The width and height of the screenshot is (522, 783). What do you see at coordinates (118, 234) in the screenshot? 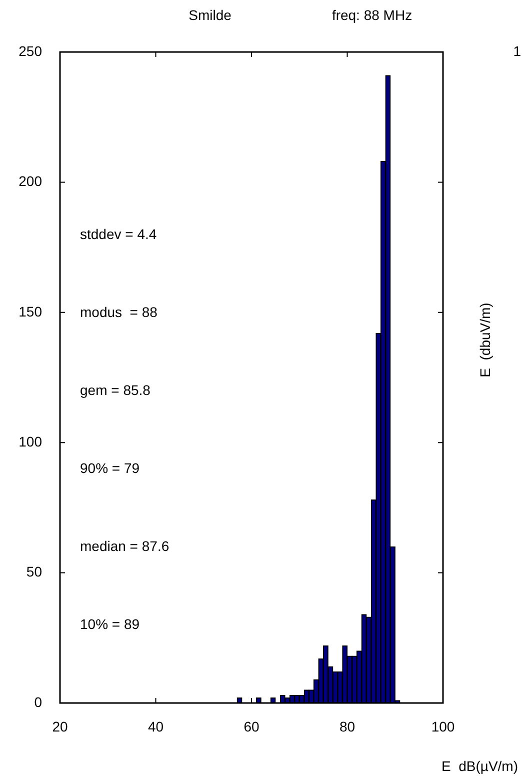
I see `annotation: stddev = 4.4` at bounding box center [118, 234].